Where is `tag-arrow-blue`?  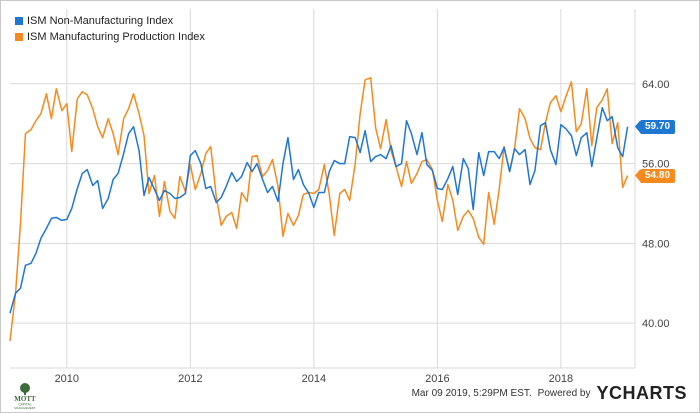 tag-arrow-blue is located at coordinates (637, 126).